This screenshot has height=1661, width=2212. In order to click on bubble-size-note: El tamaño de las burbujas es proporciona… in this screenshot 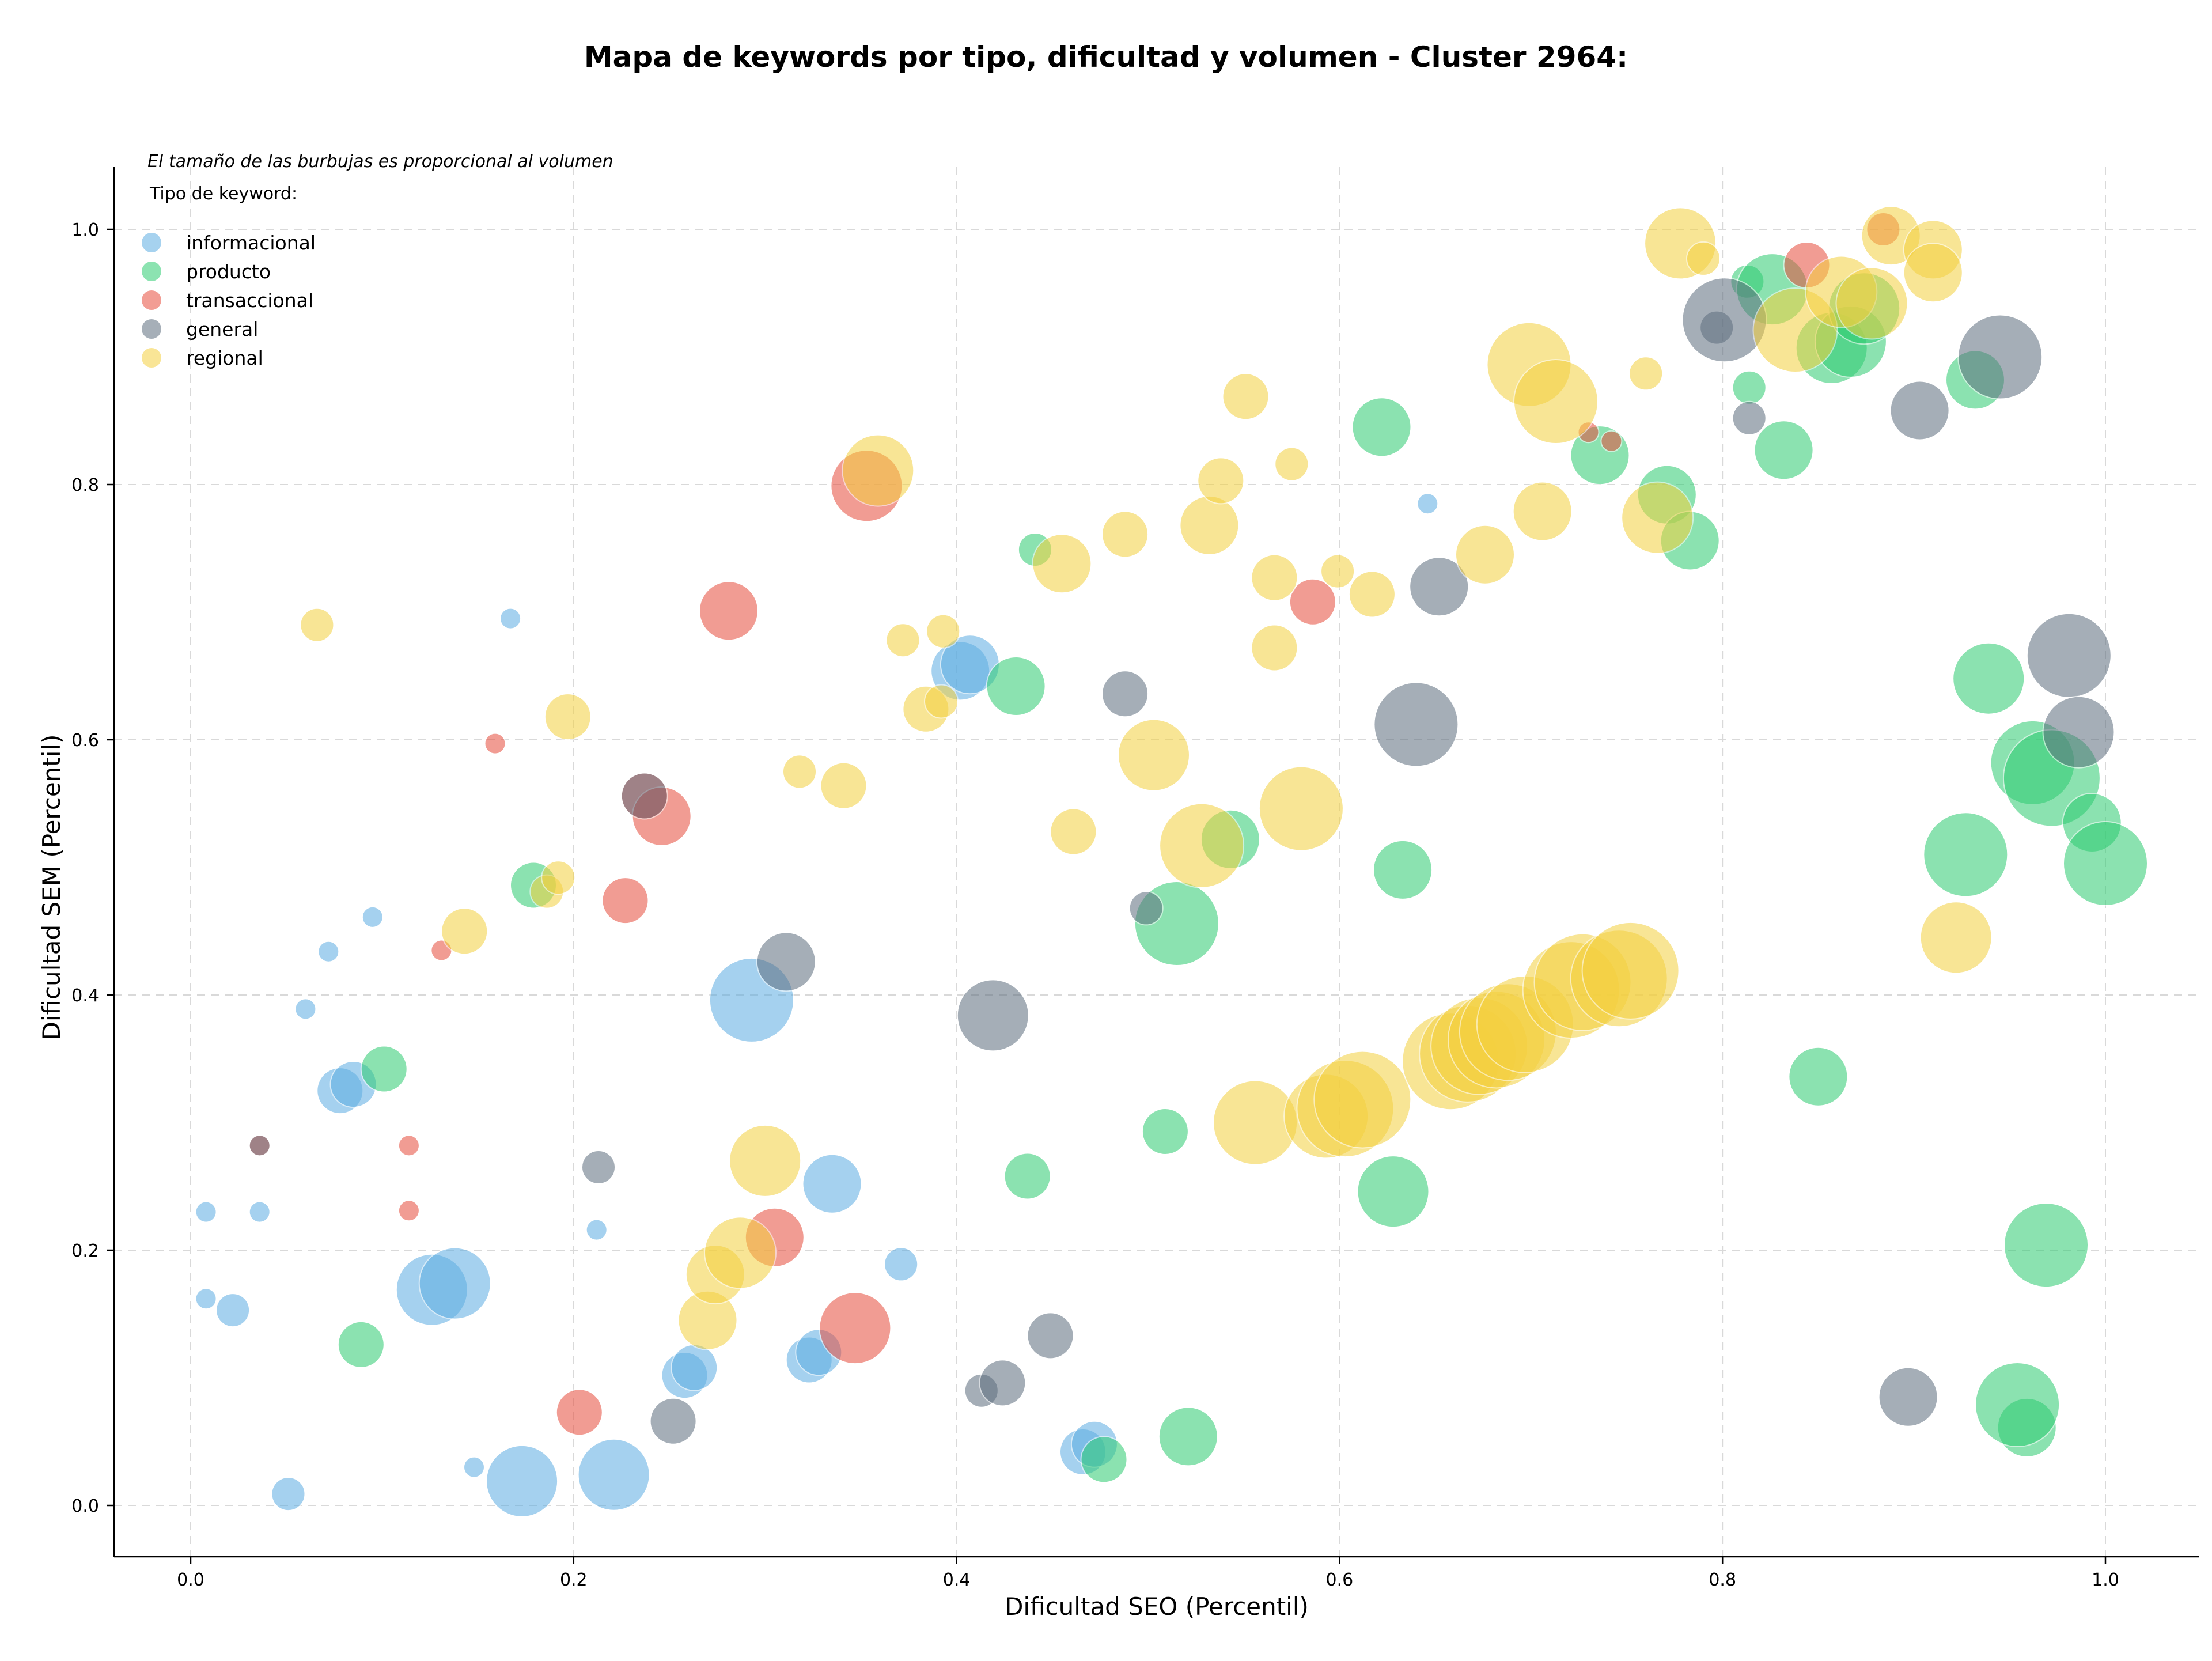, I will do `click(380, 162)`.